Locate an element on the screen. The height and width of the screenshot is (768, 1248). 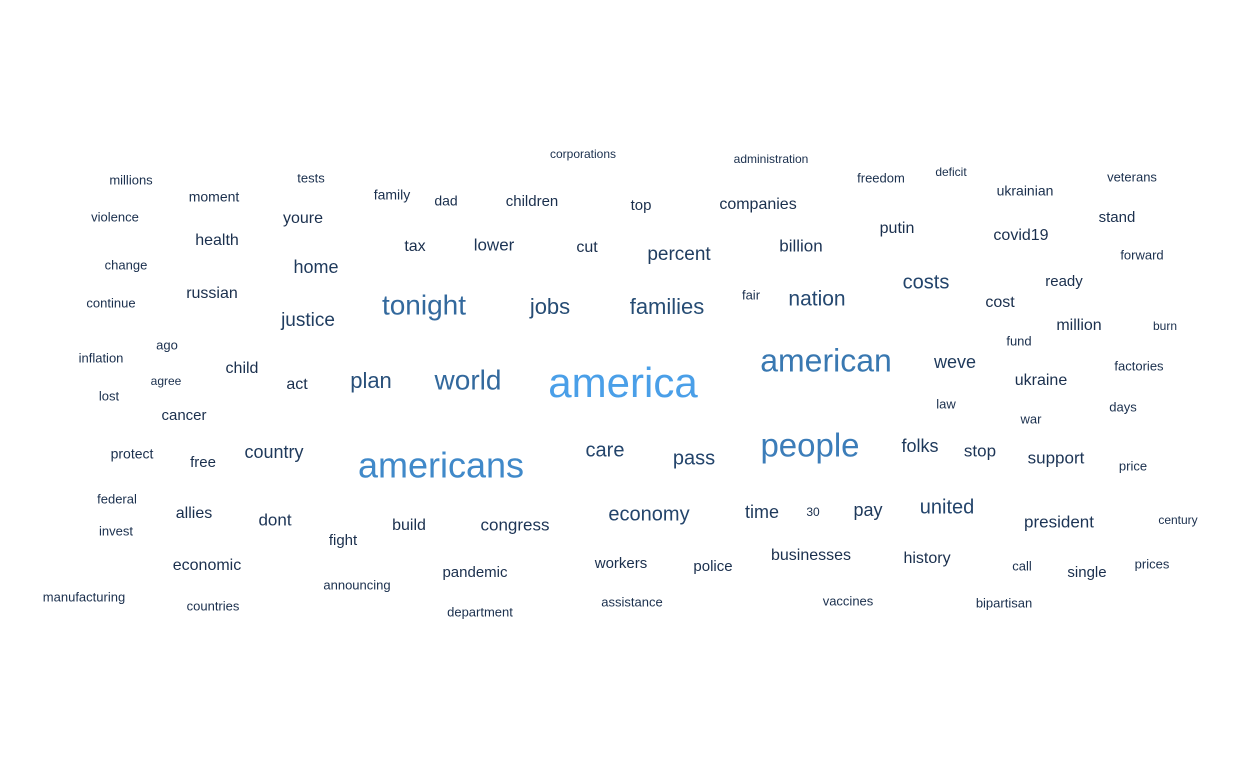
word-lost: lost is located at coordinates (109, 395).